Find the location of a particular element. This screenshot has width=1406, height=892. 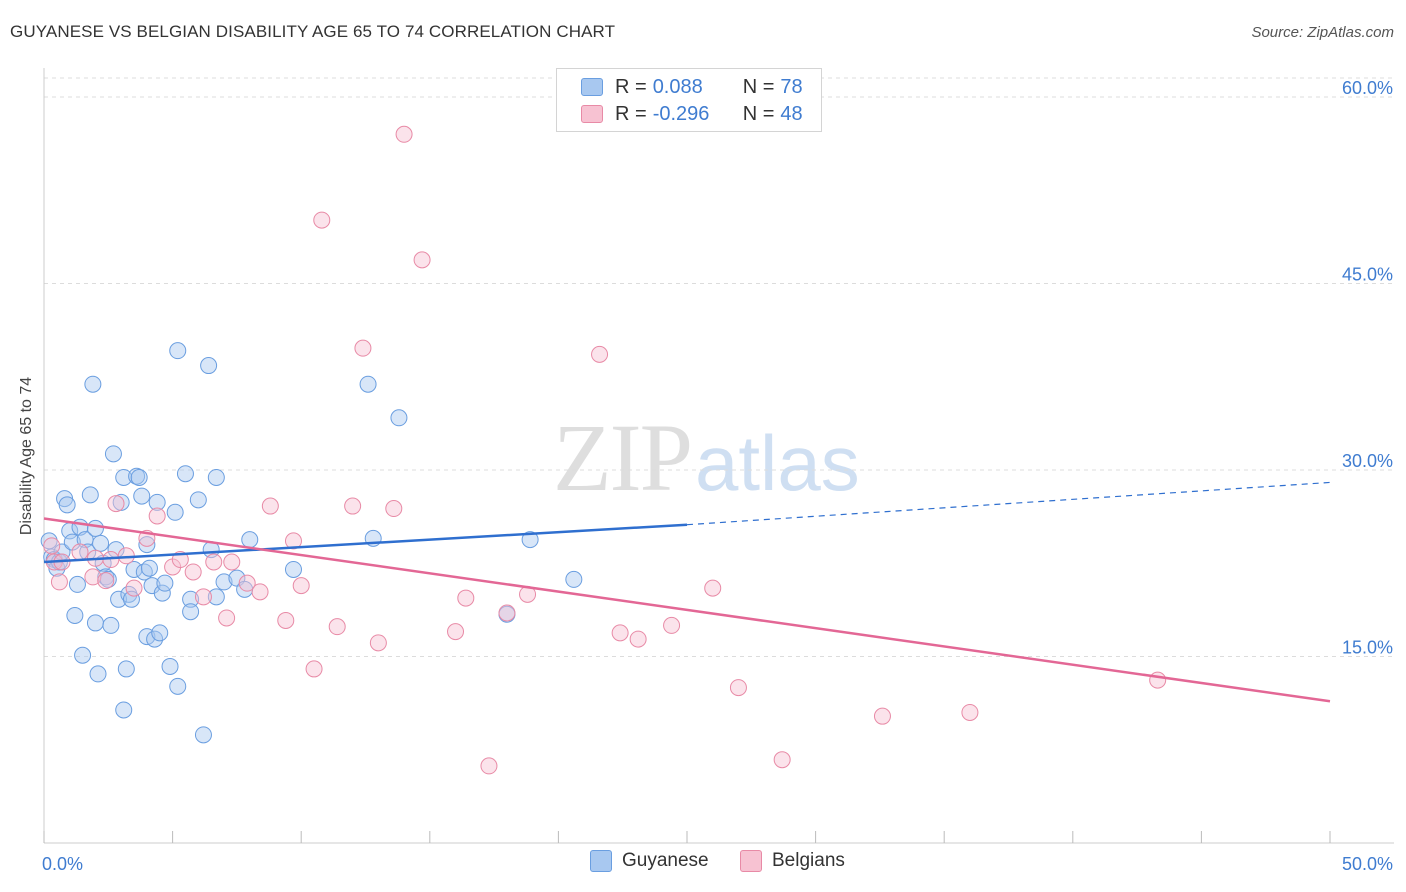

n-value: 48 is located at coordinates (791, 113).